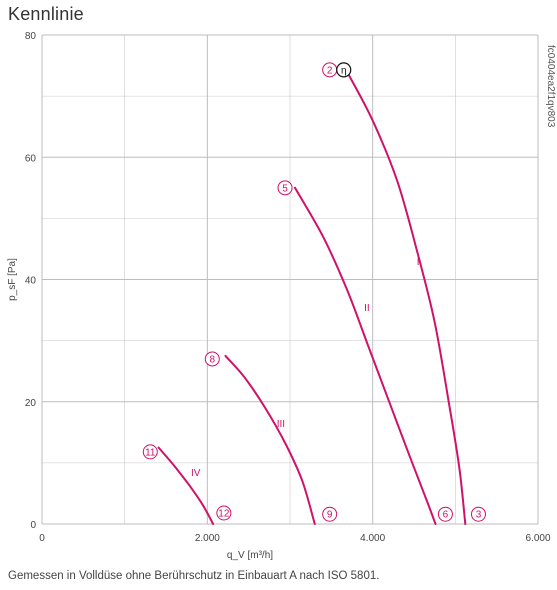 This screenshot has height=590, width=557. I want to click on series-label: III, so click(281, 424).